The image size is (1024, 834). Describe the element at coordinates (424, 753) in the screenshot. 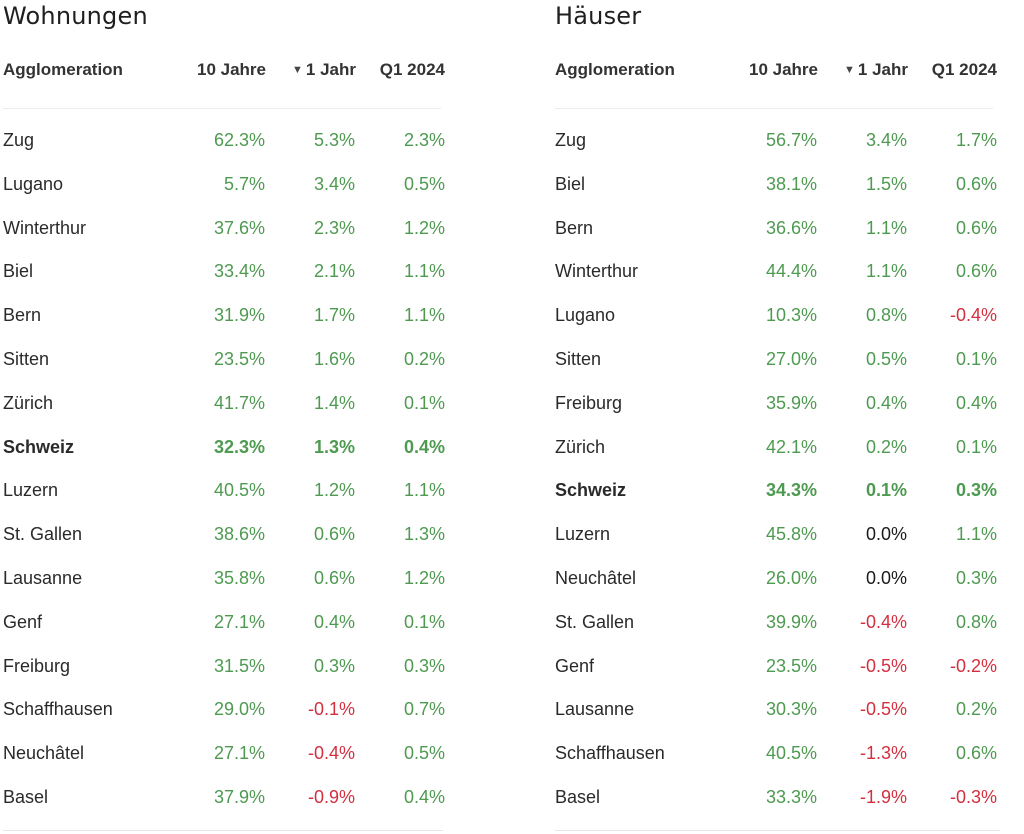

I see `change-q1-2024-value: 0.5%` at that location.